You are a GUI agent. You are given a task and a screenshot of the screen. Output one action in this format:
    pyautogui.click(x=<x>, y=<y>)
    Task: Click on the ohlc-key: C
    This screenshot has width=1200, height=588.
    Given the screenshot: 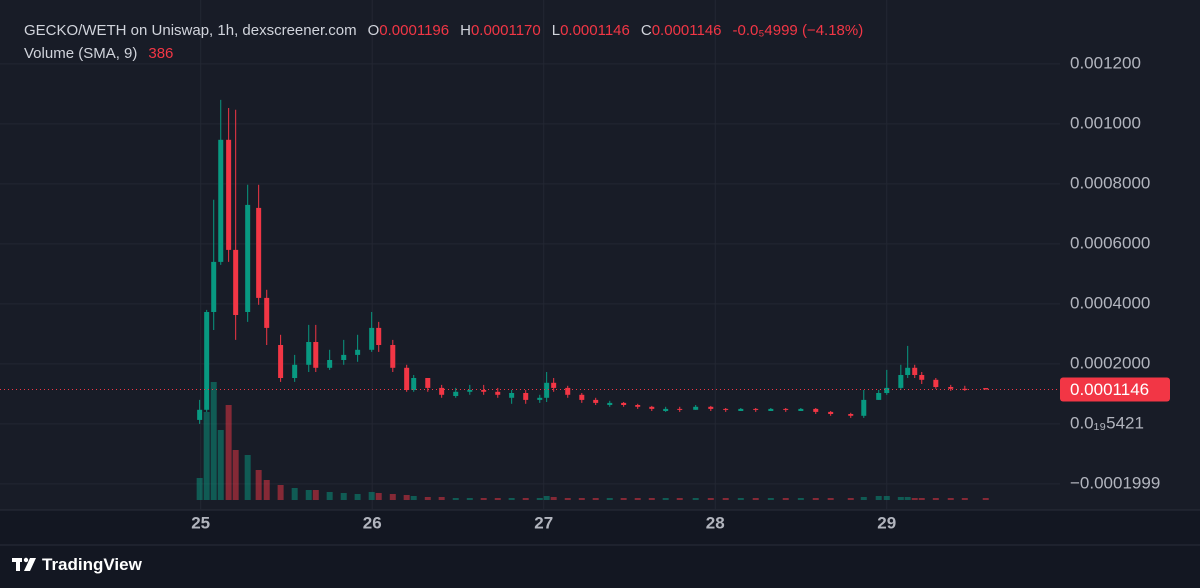 What is the action you would take?
    pyautogui.click(x=646, y=30)
    